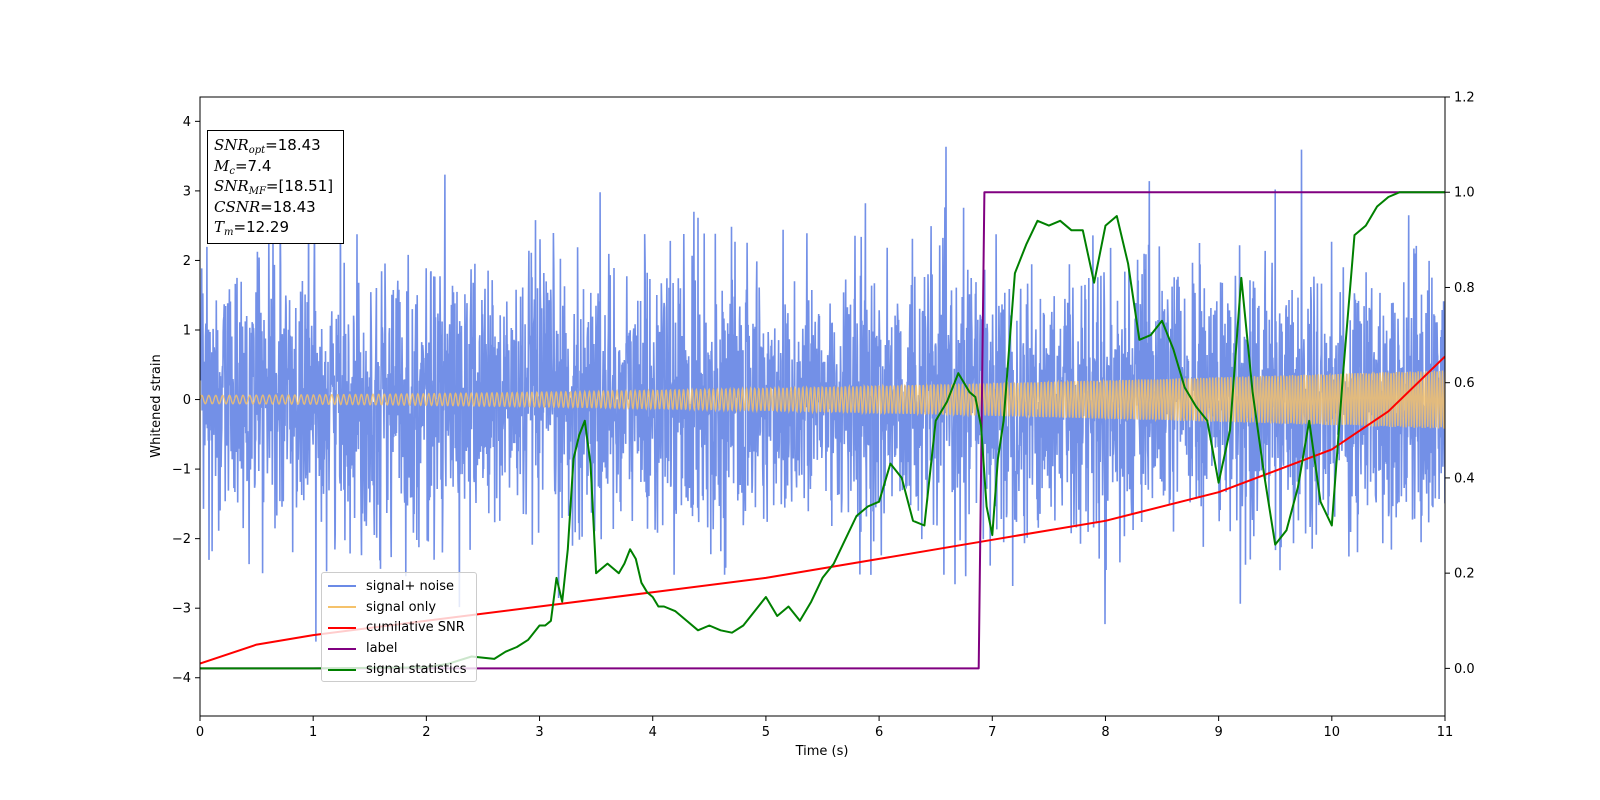 This screenshot has width=1600, height=800. I want to click on x-tick-label: 3, so click(539, 732).